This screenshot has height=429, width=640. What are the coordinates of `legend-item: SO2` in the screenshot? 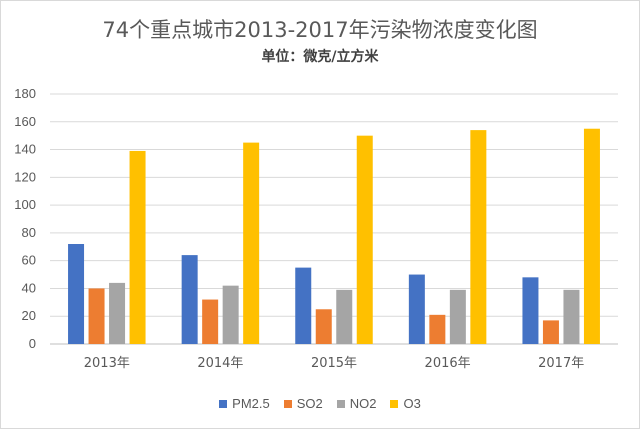 It's located at (303, 403).